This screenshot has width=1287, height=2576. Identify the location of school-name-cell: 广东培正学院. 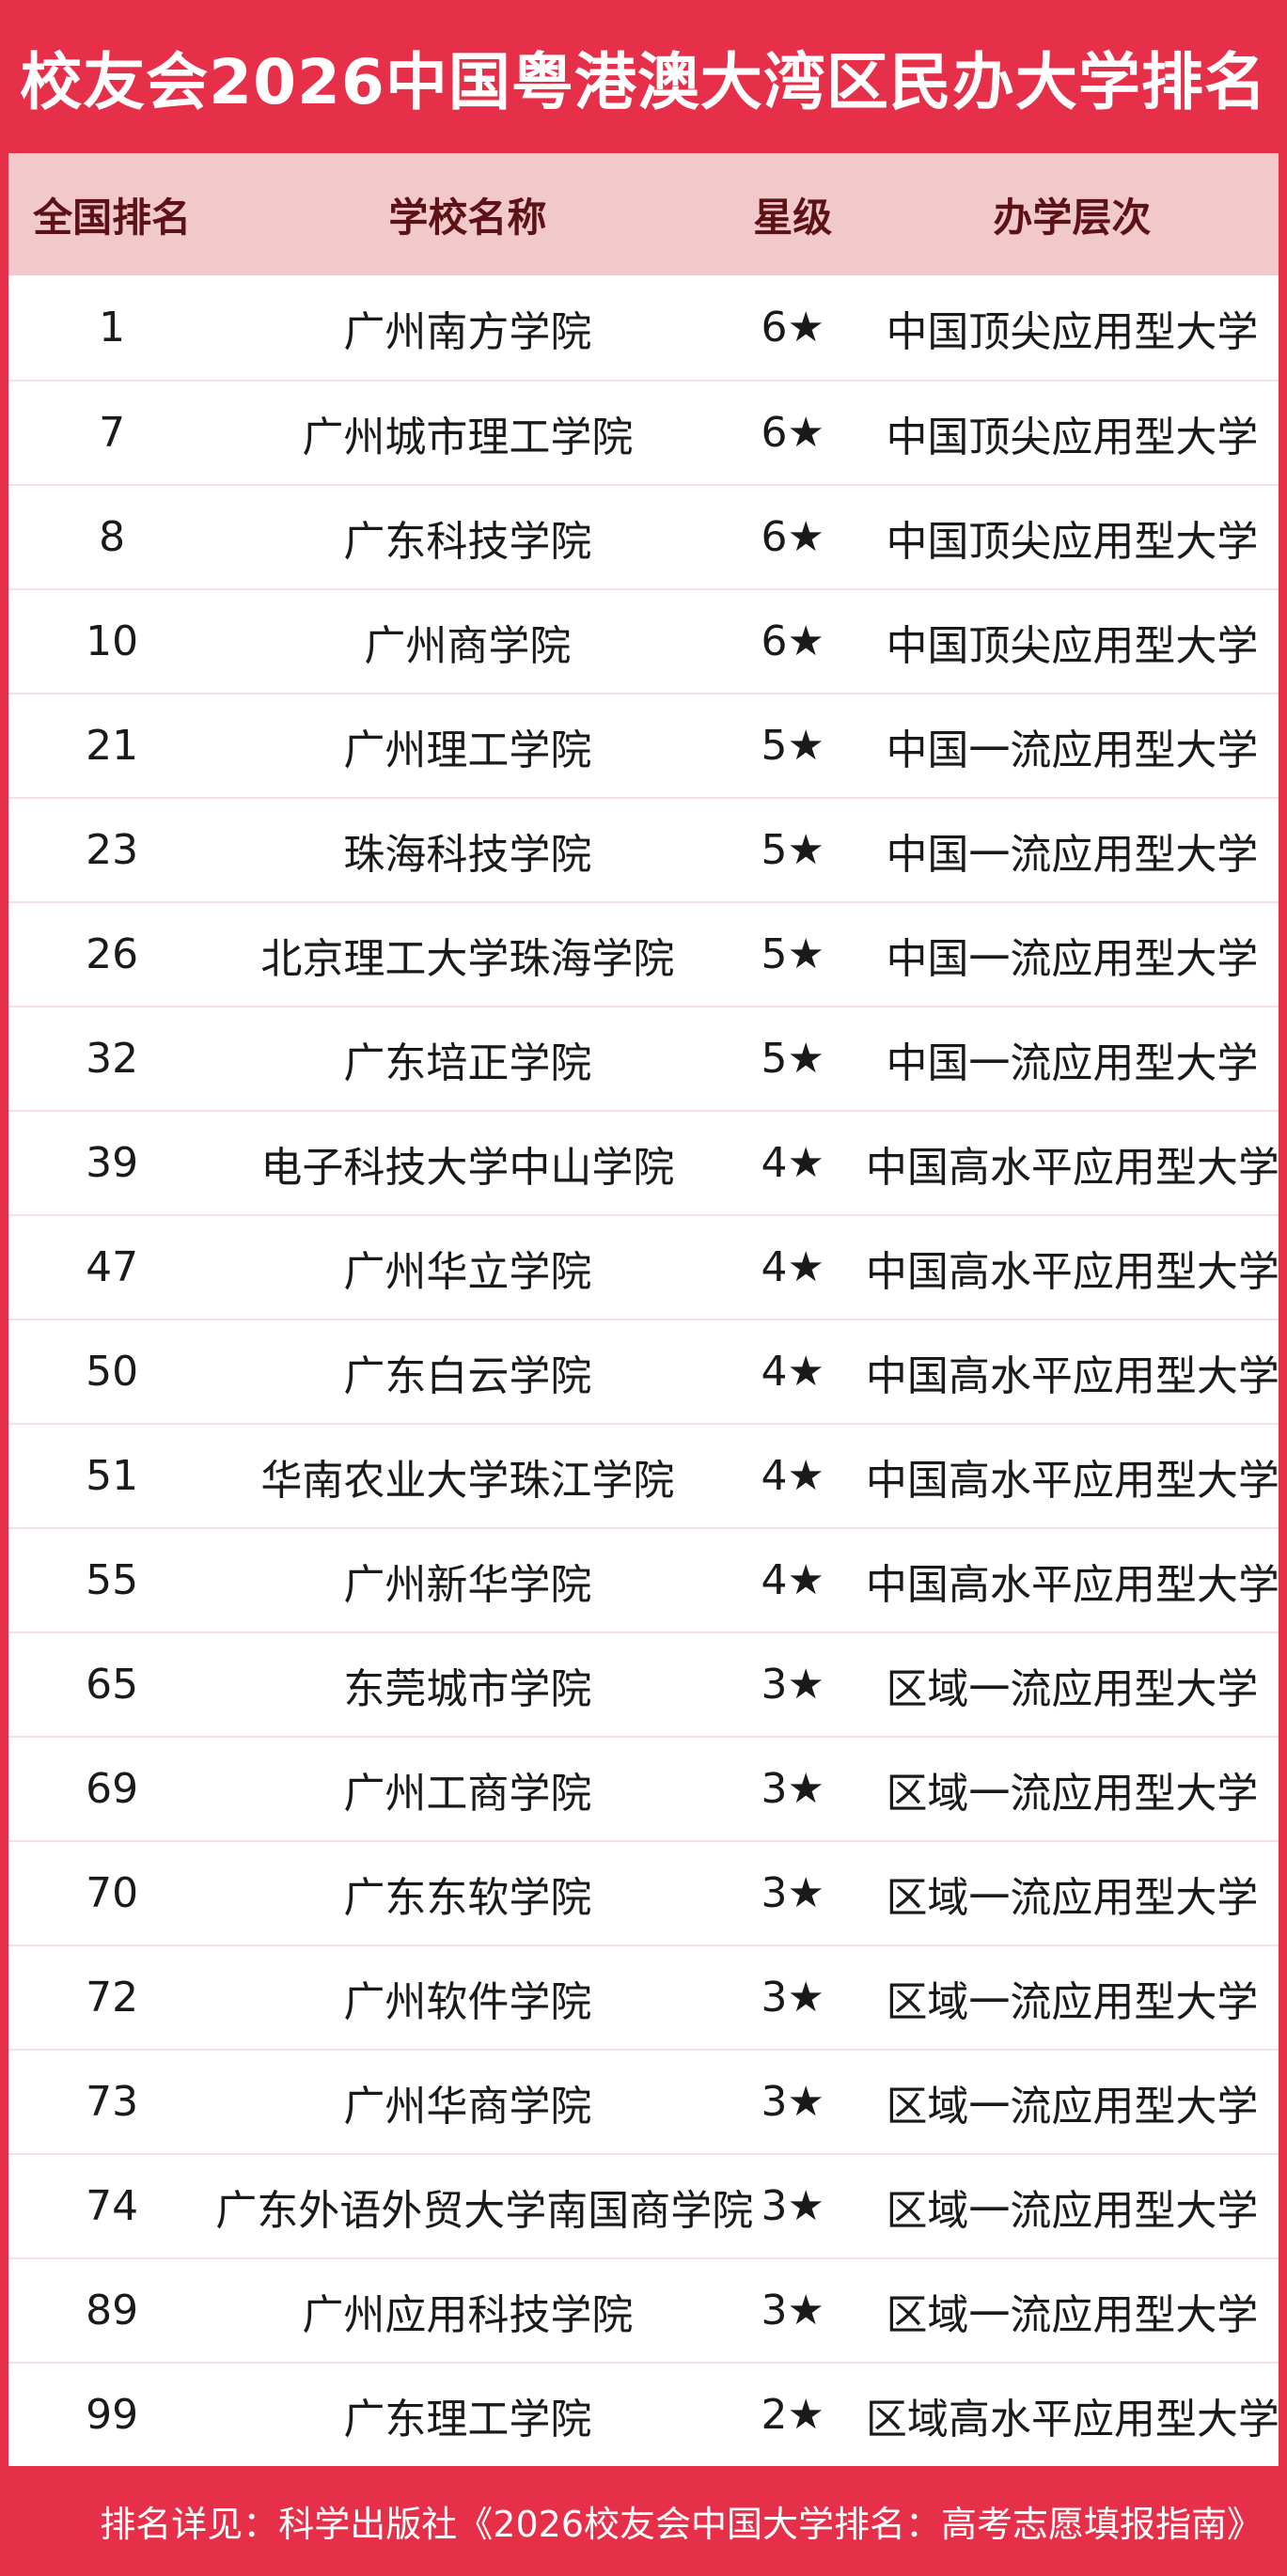
(467, 1062).